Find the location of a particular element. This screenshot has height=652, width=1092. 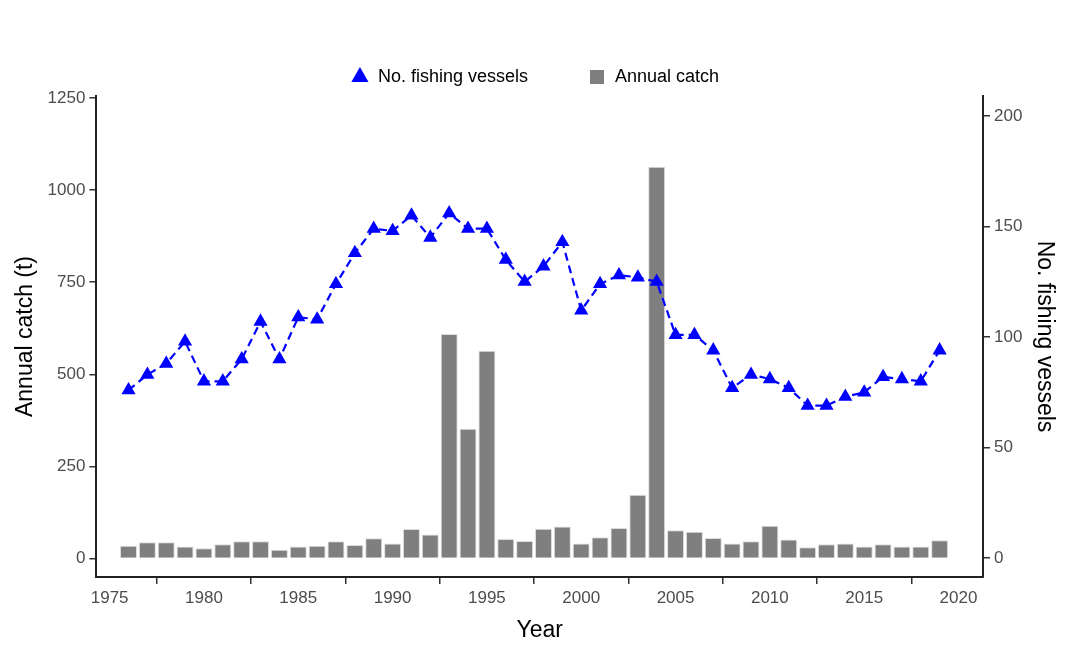

x-tick-label: 1990 is located at coordinates (392, 597).